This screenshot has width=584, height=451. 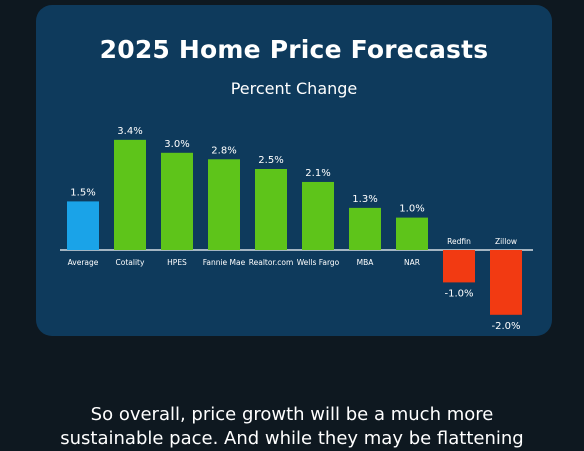 What do you see at coordinates (176, 144) in the screenshot?
I see `value-label: 3.0%` at bounding box center [176, 144].